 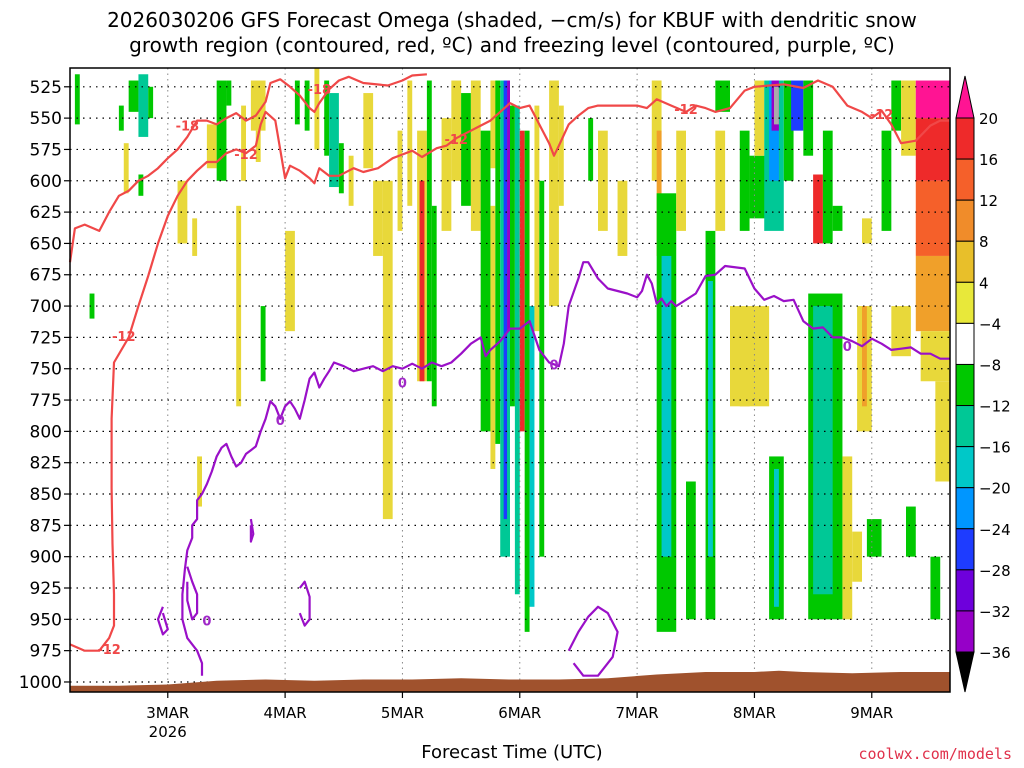 What do you see at coordinates (285, 713) in the screenshot?
I see `x-tick-label-4MAR: 4MAR` at bounding box center [285, 713].